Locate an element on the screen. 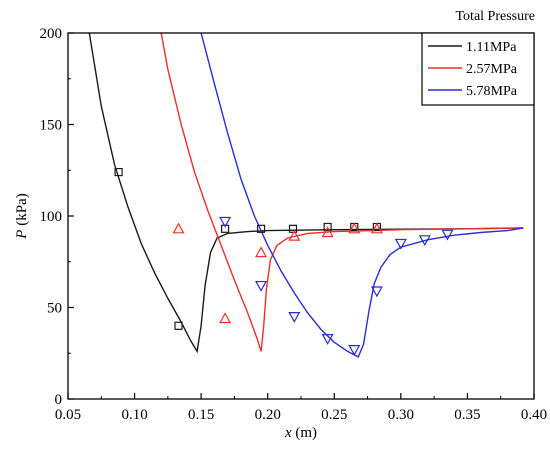 This screenshot has height=453, width=550. x-axis-label: x (m) is located at coordinates (300, 433).